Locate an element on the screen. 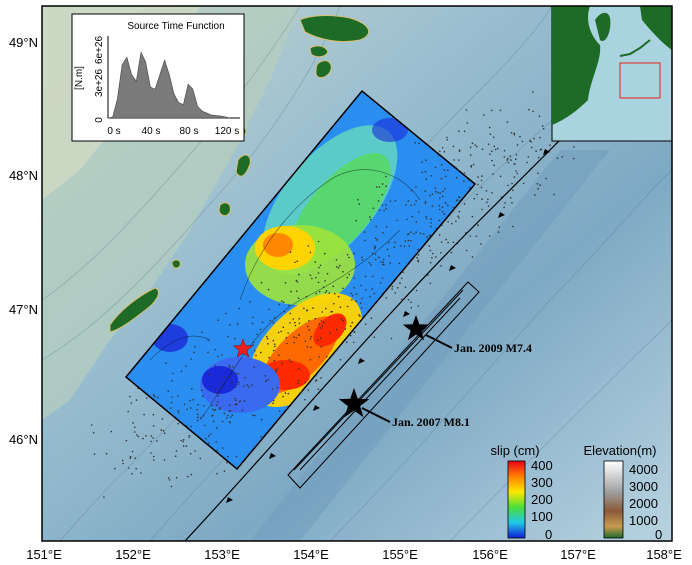 The width and height of the screenshot is (692, 565). aftershock-box-outer is located at coordinates (383, 385).